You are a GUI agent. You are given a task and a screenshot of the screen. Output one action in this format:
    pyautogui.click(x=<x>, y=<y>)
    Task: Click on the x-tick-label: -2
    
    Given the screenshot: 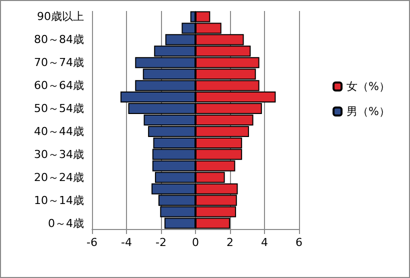 What is the action you would take?
    pyautogui.click(x=161, y=242)
    